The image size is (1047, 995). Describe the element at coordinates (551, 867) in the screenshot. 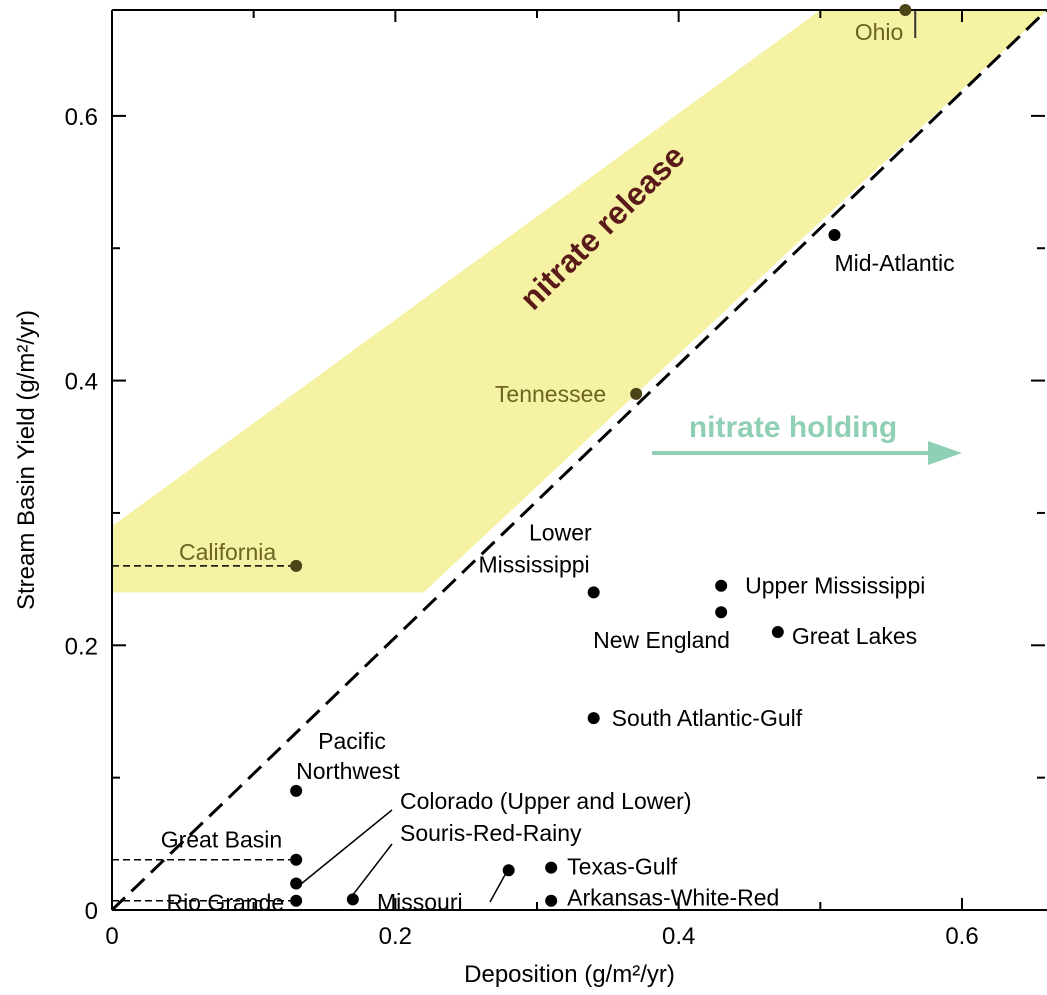

I see `point-texas-gulf` at that location.